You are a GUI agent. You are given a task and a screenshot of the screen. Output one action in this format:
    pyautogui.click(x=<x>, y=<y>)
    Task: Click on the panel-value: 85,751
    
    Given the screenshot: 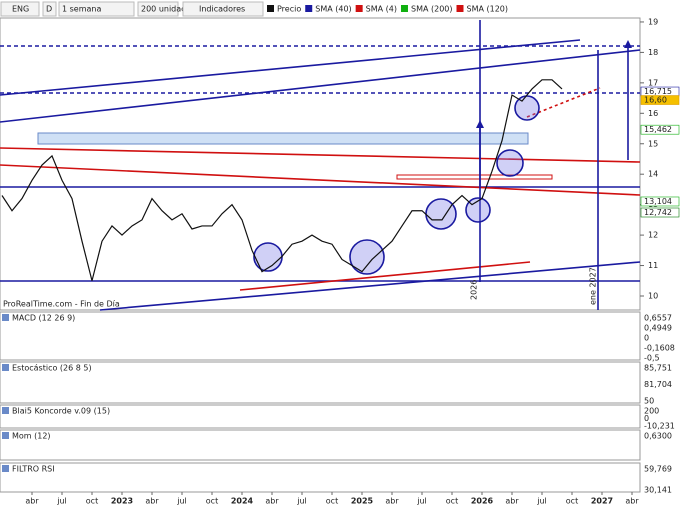 What is the action you would take?
    pyautogui.click(x=658, y=368)
    